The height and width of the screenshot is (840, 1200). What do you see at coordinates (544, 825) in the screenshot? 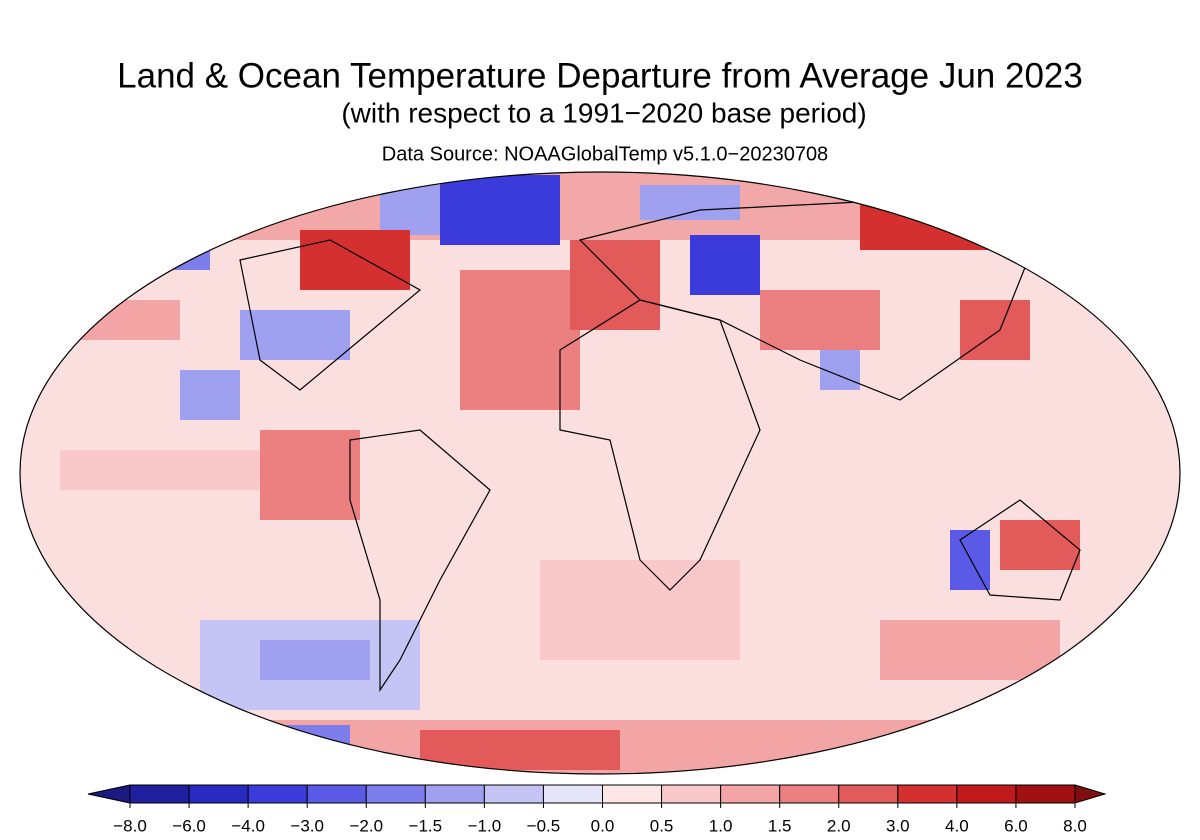
I see `tick-label: −0.5` at bounding box center [544, 825].